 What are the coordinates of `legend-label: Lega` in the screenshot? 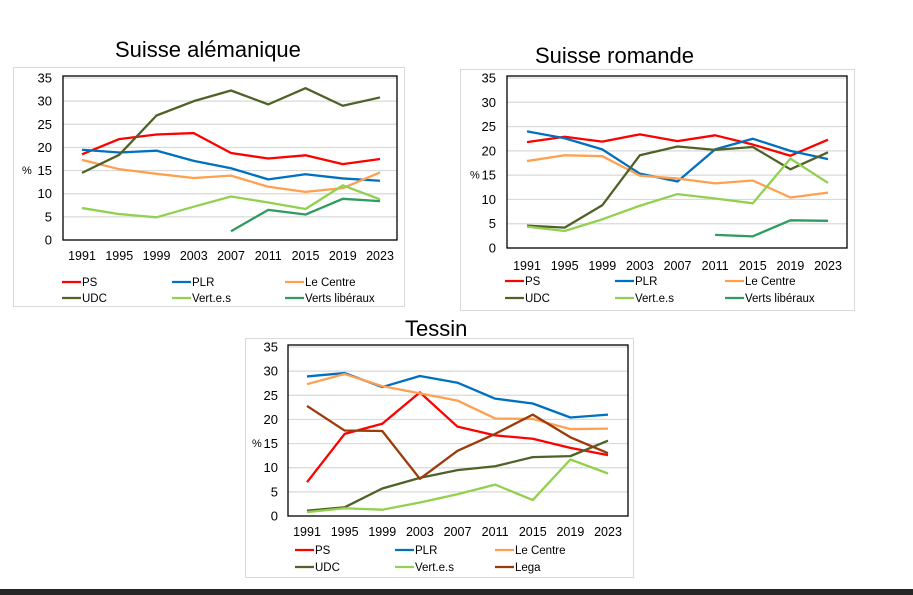 It's located at (528, 568).